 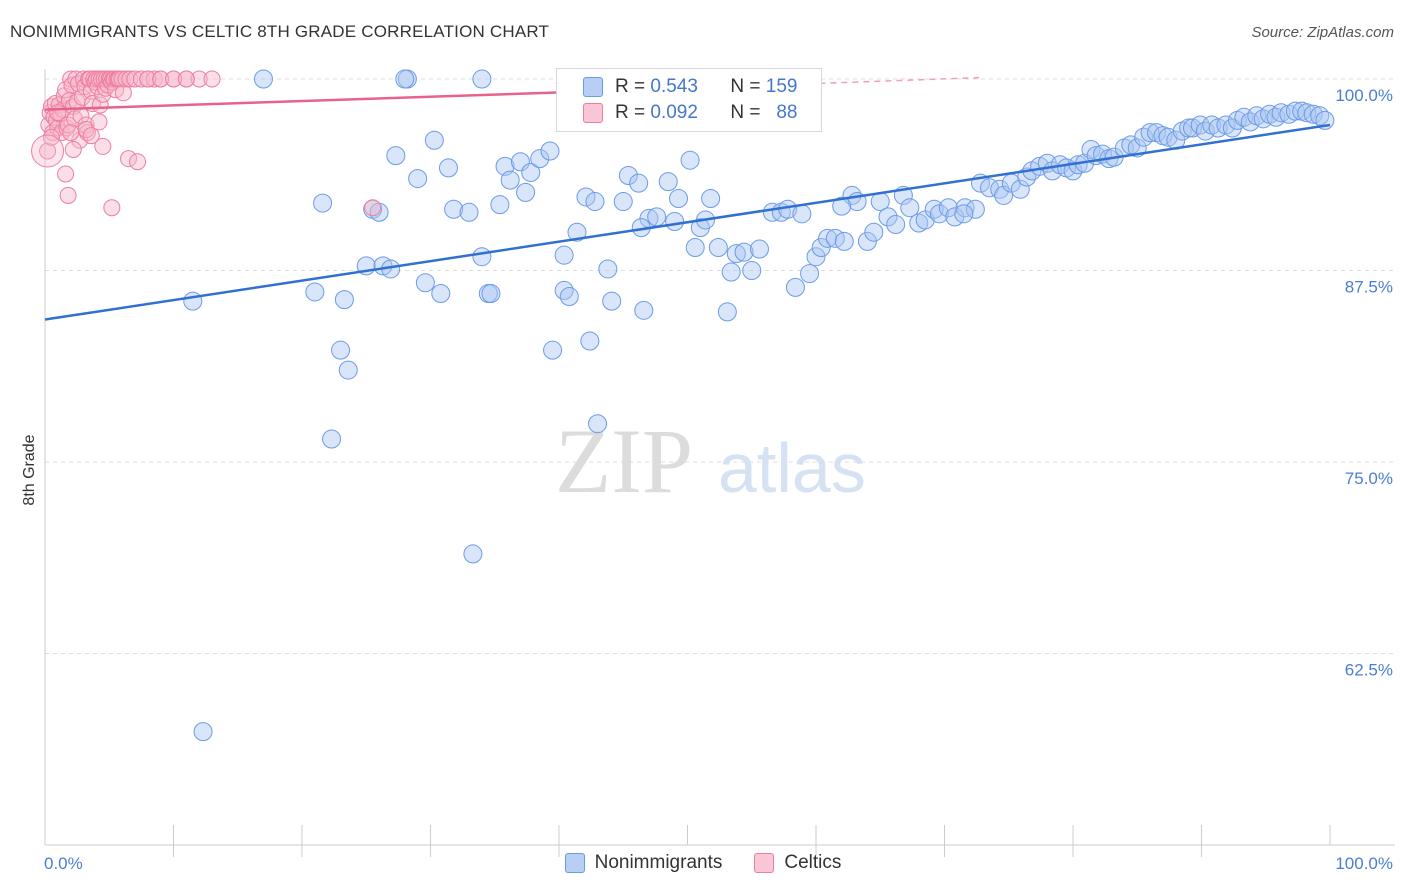 I want to click on celtics-label: Celtics, so click(x=813, y=862).